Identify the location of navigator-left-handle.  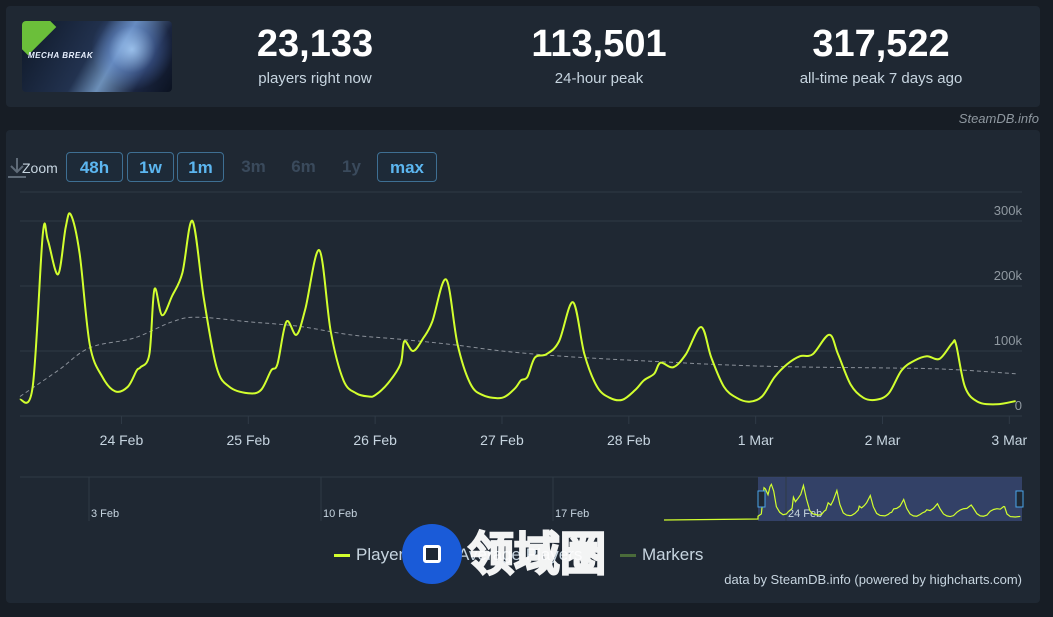
(761, 499).